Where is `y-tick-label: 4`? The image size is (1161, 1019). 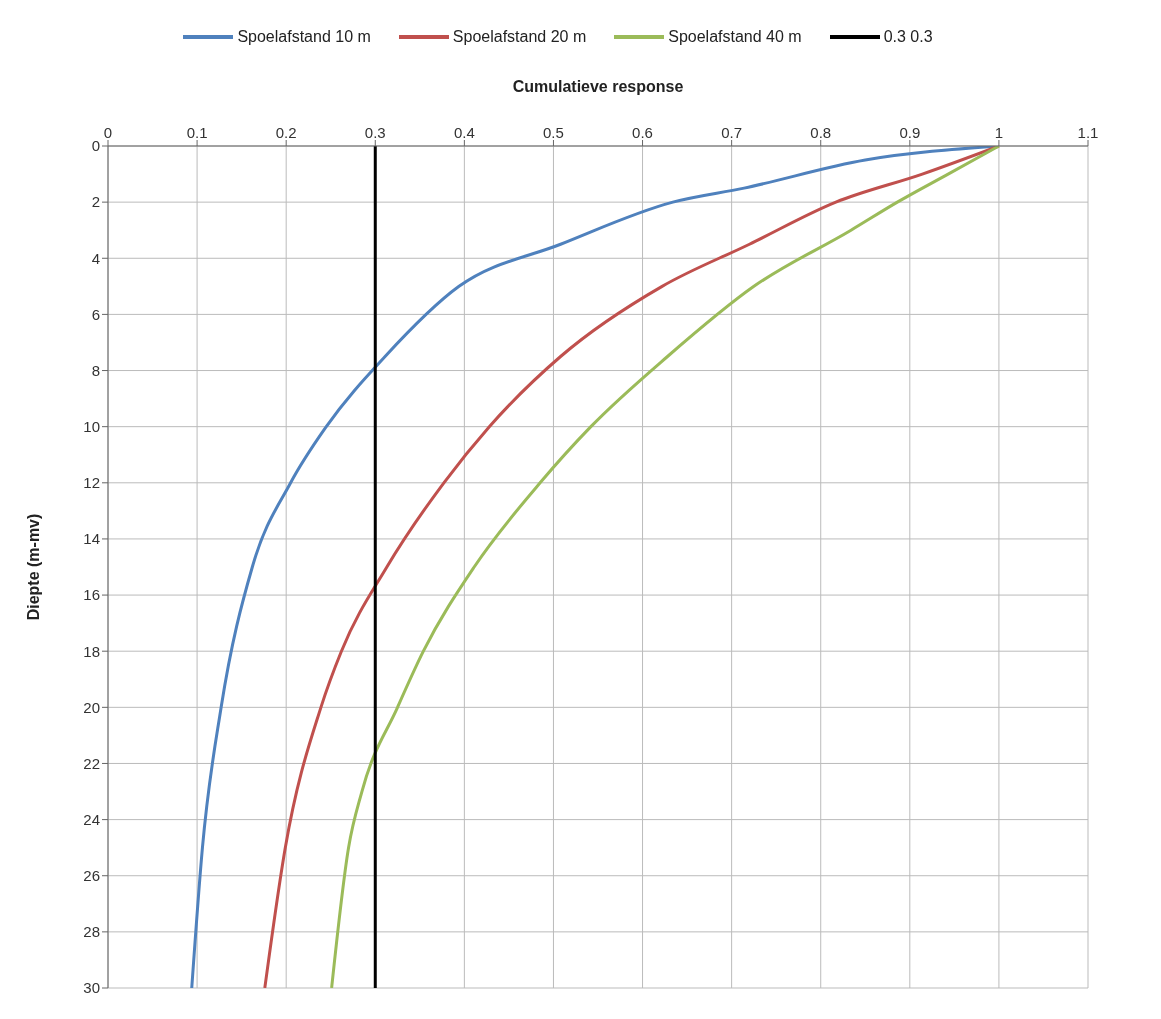
y-tick-label: 4 is located at coordinates (95, 258).